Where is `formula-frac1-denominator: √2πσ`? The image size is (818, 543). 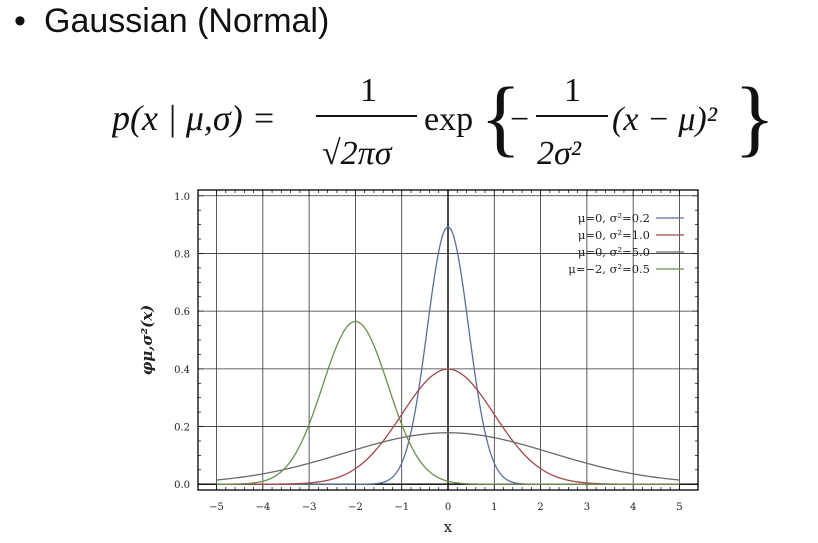
formula-frac1-denominator: √2πσ is located at coordinates (357, 153).